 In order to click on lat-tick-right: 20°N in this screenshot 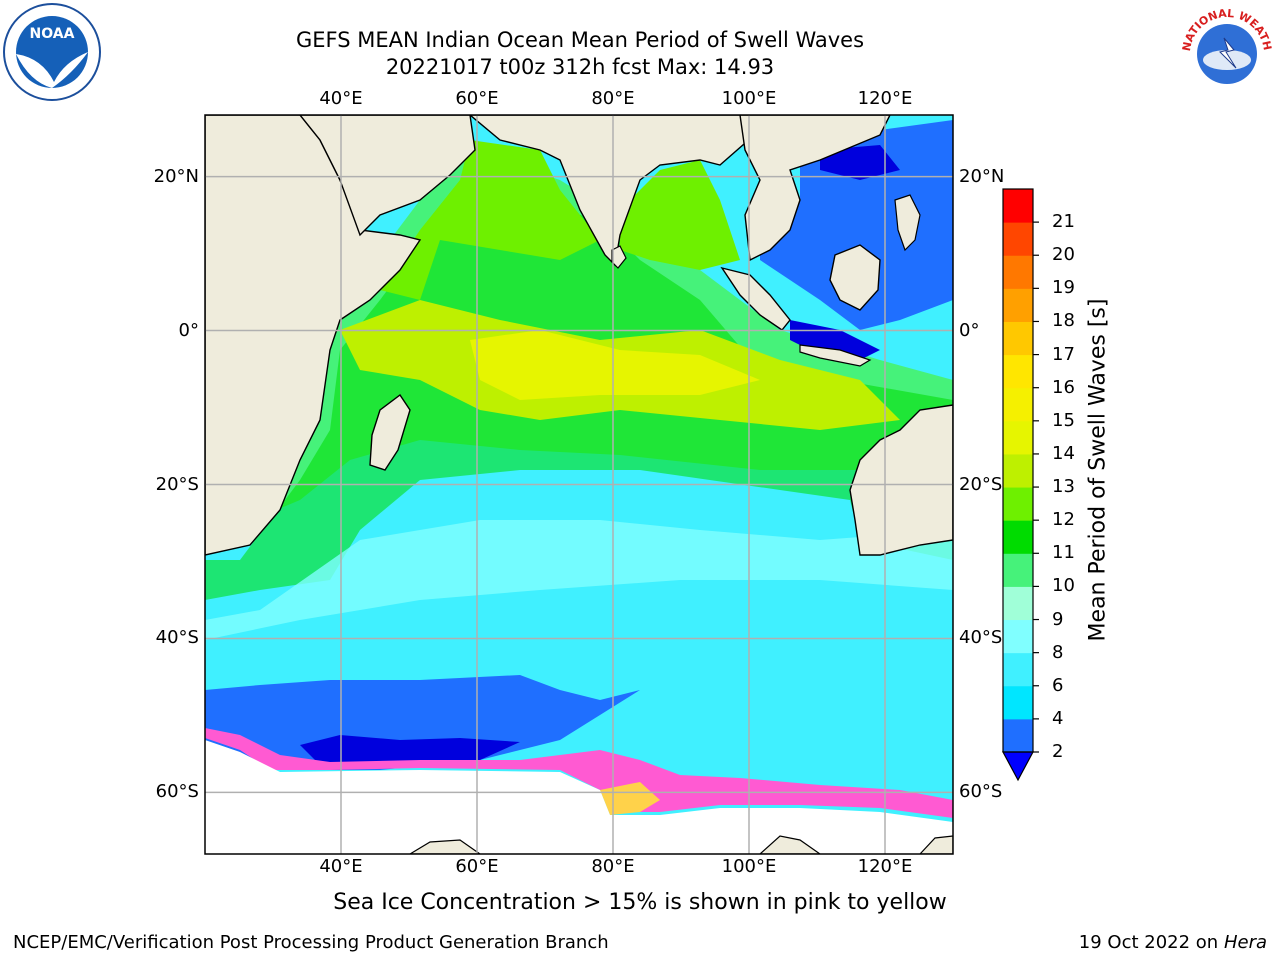, I will do `click(982, 176)`.